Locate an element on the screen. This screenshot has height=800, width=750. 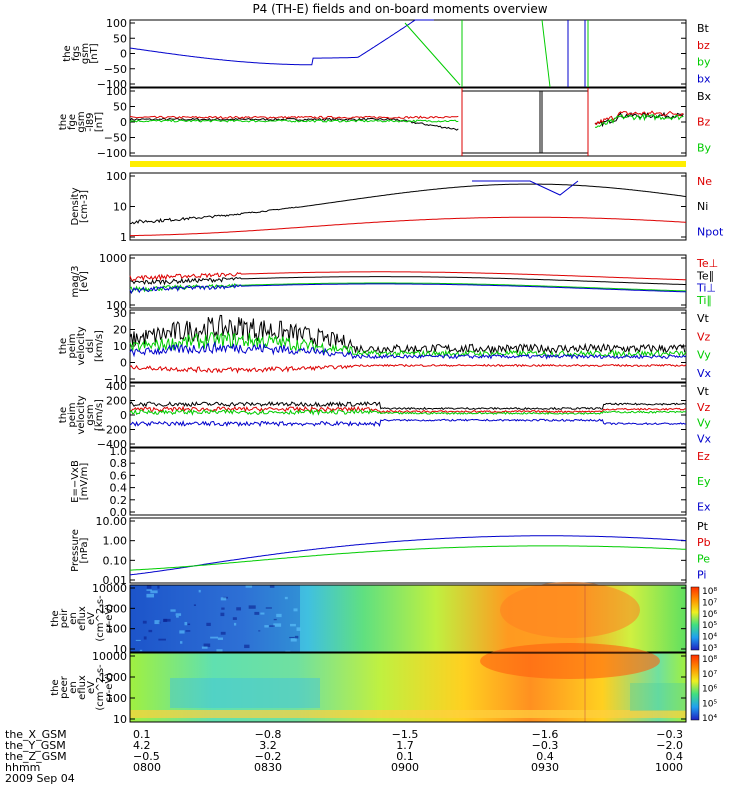
y-axis-label-line: -l89 is located at coordinates (90, 121).